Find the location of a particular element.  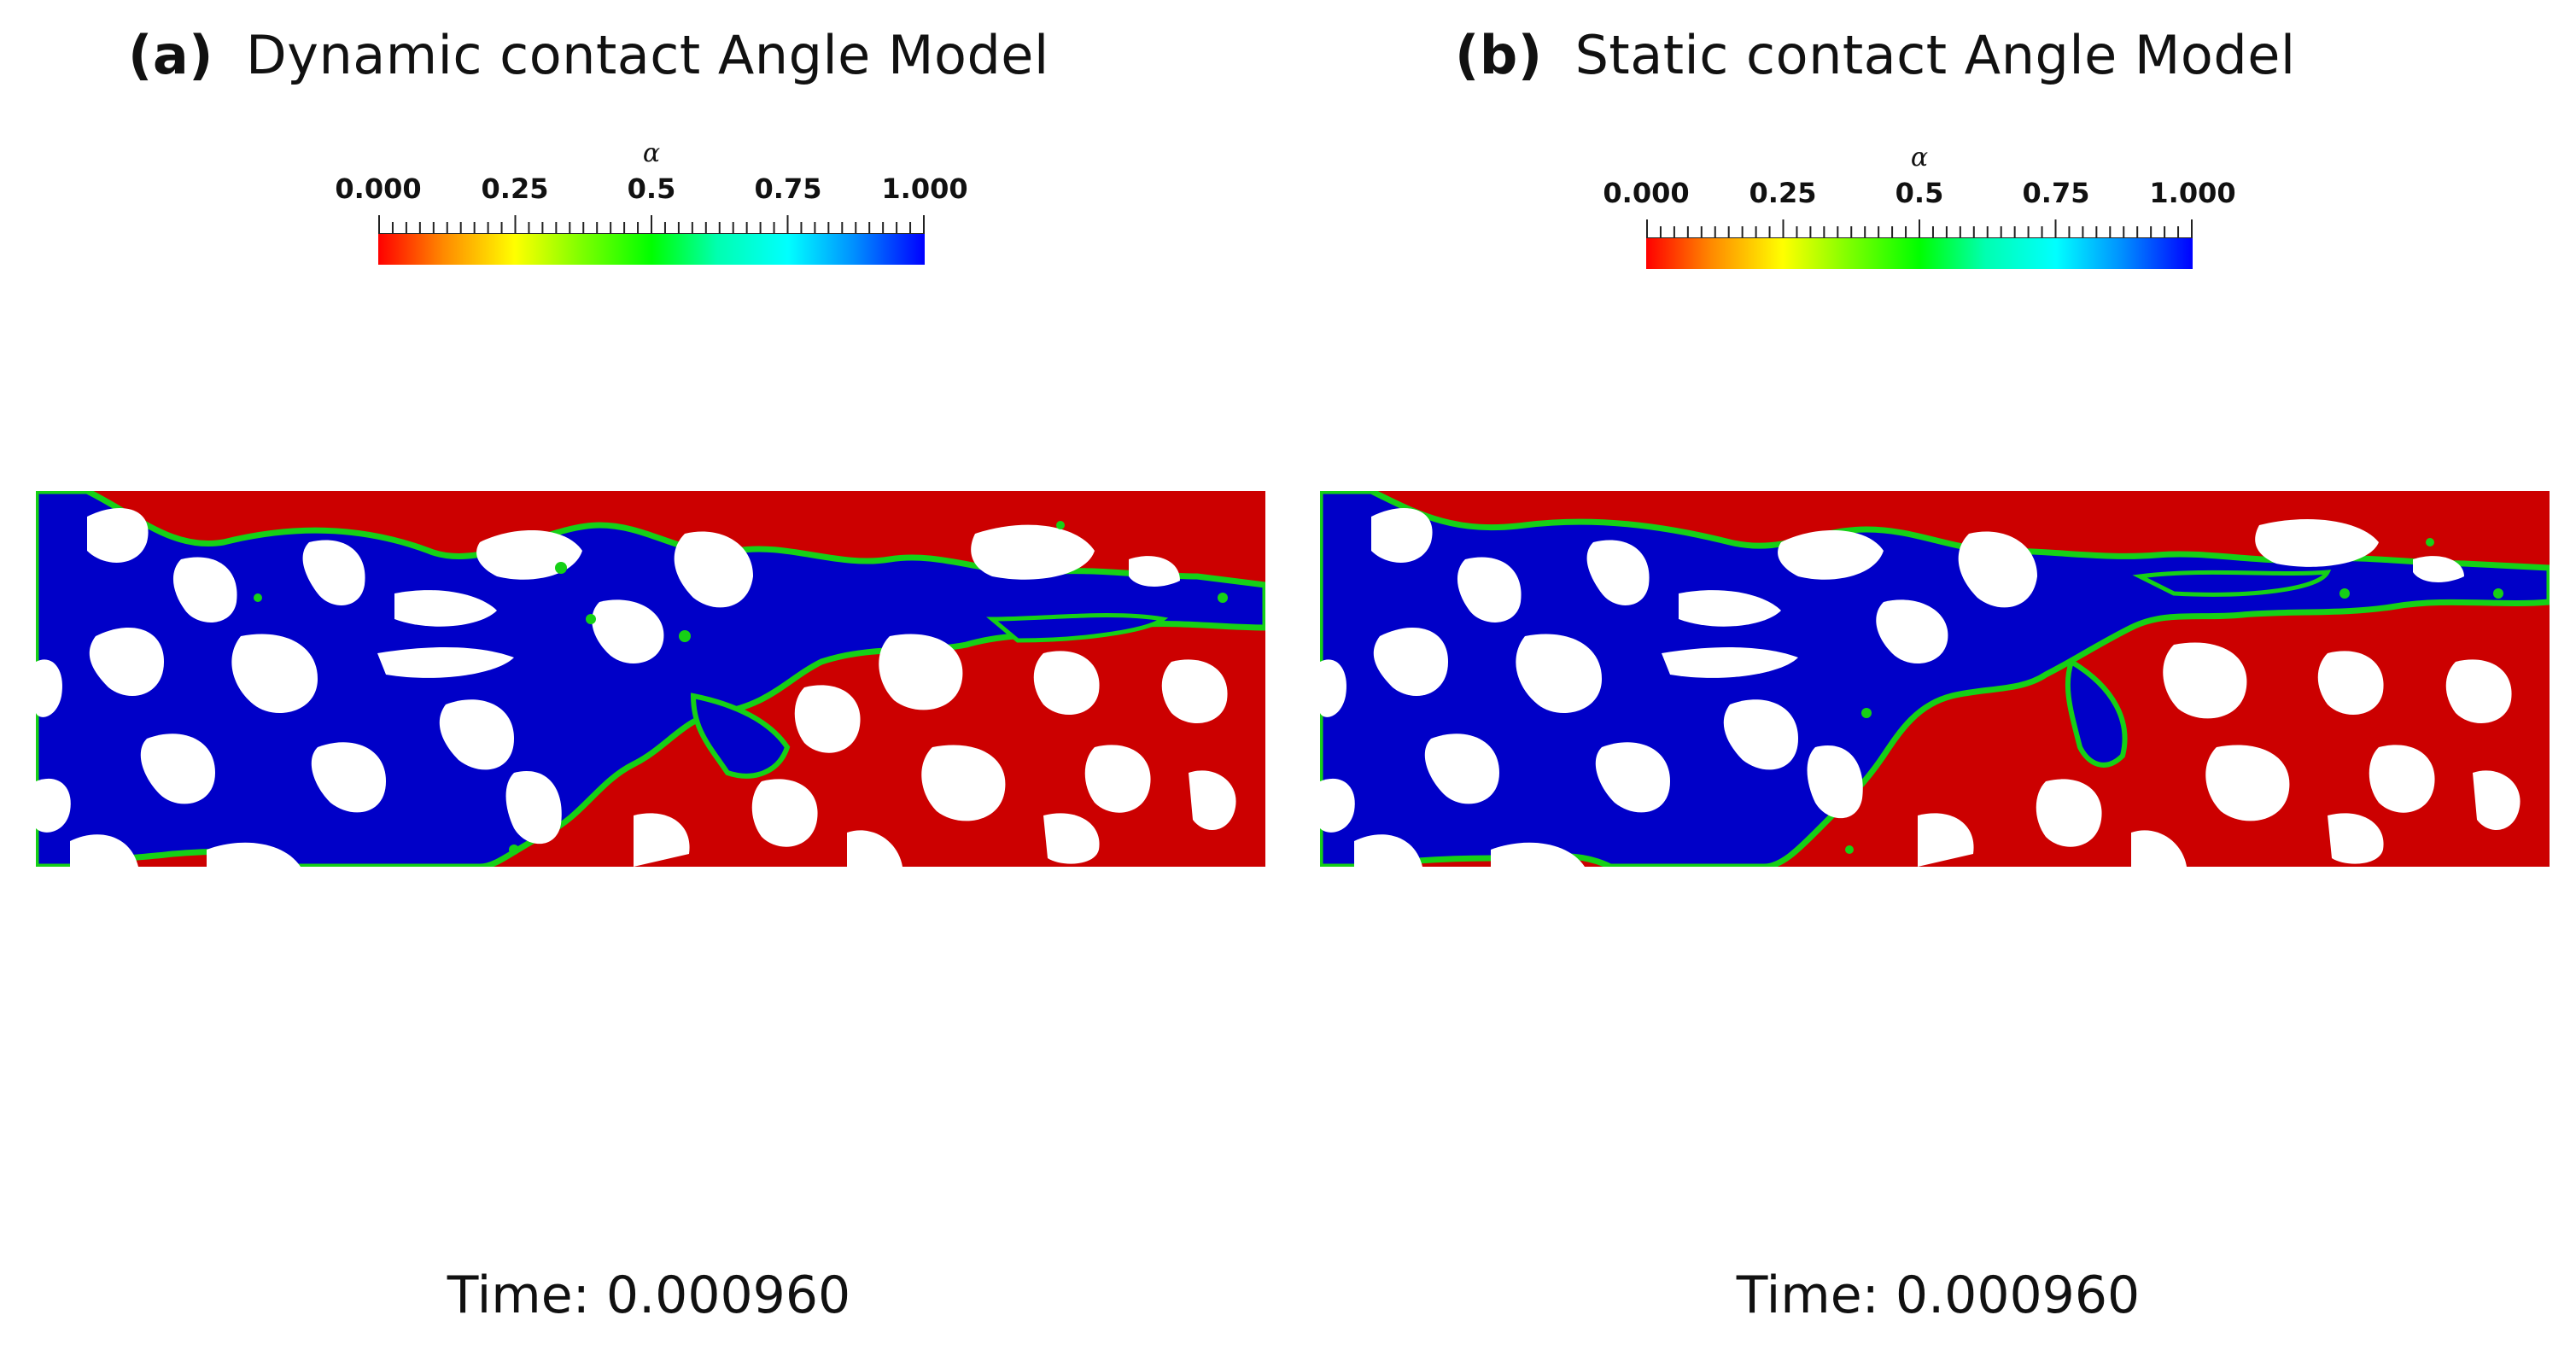

panel-title: (b) Static contact Angle Model is located at coordinates (1875, 55).